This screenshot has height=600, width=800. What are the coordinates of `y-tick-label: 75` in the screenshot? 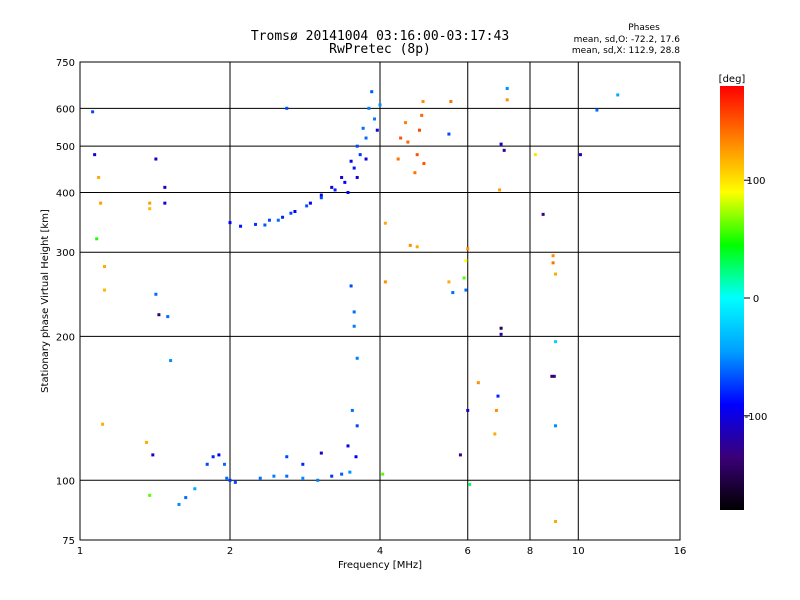 It's located at (68, 541).